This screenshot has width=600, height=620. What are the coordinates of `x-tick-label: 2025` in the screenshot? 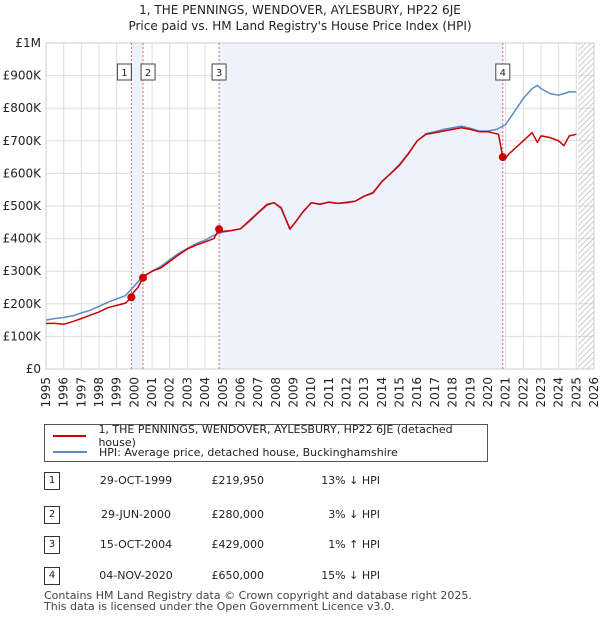 It's located at (576, 392).